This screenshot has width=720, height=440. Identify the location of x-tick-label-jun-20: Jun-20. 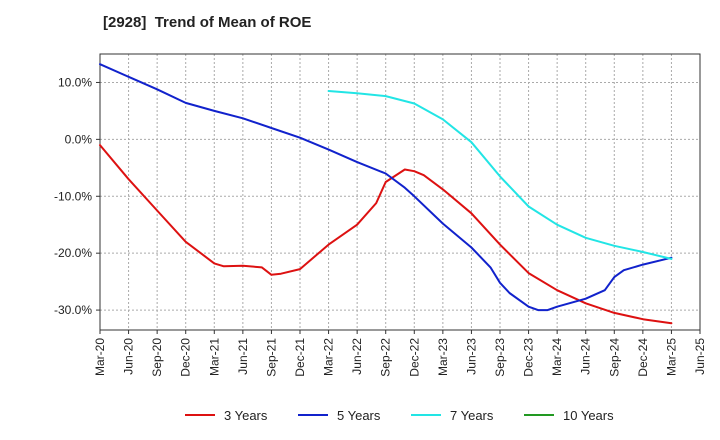
(129, 356).